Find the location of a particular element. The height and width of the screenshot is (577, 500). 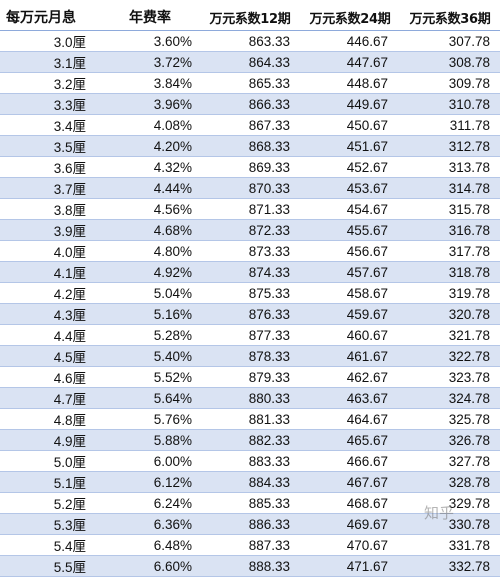

table-row: 4.3厘 5.16% 876.33 459.67 320.78 is located at coordinates (250, 314).